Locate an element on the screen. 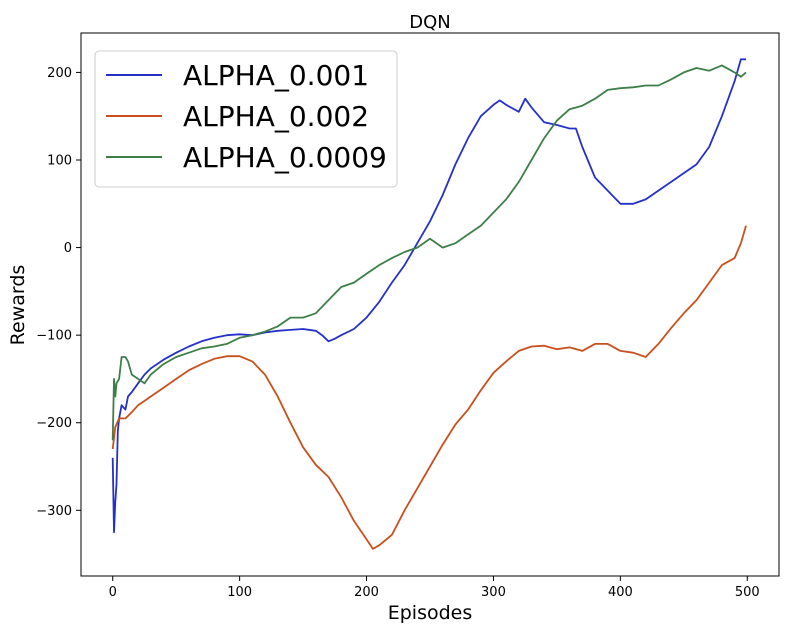 Image resolution: width=794 pixels, height=630 pixels. x-tick-label: 100 is located at coordinates (239, 592).